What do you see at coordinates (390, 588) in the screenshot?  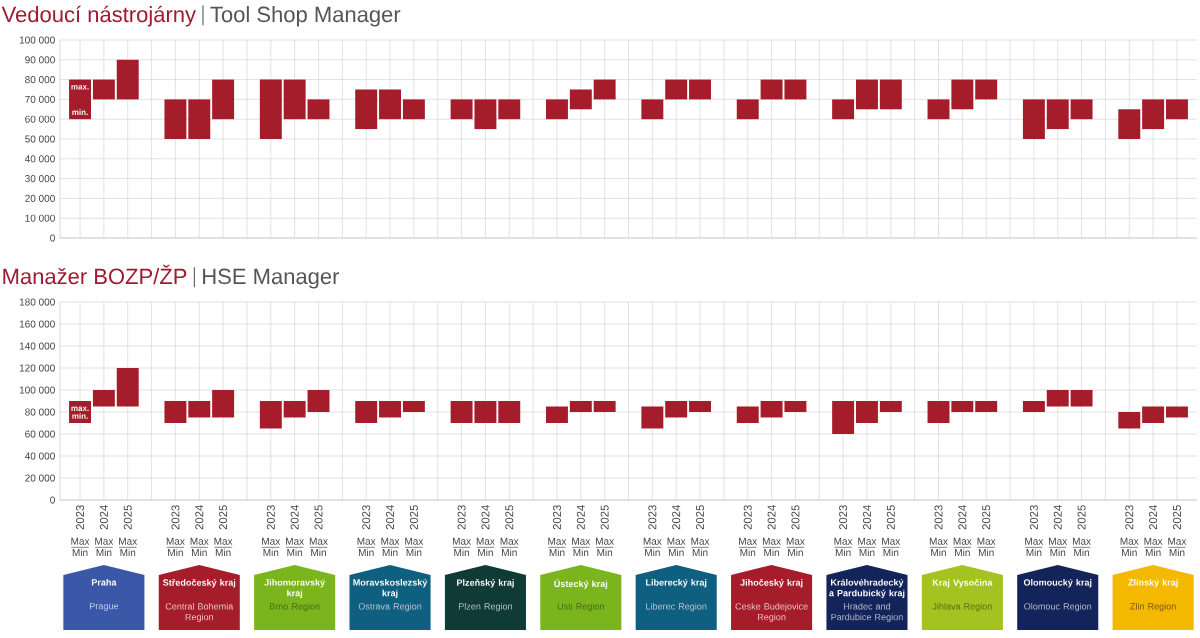 I see `text: Moravskoslezský kraj` at bounding box center [390, 588].